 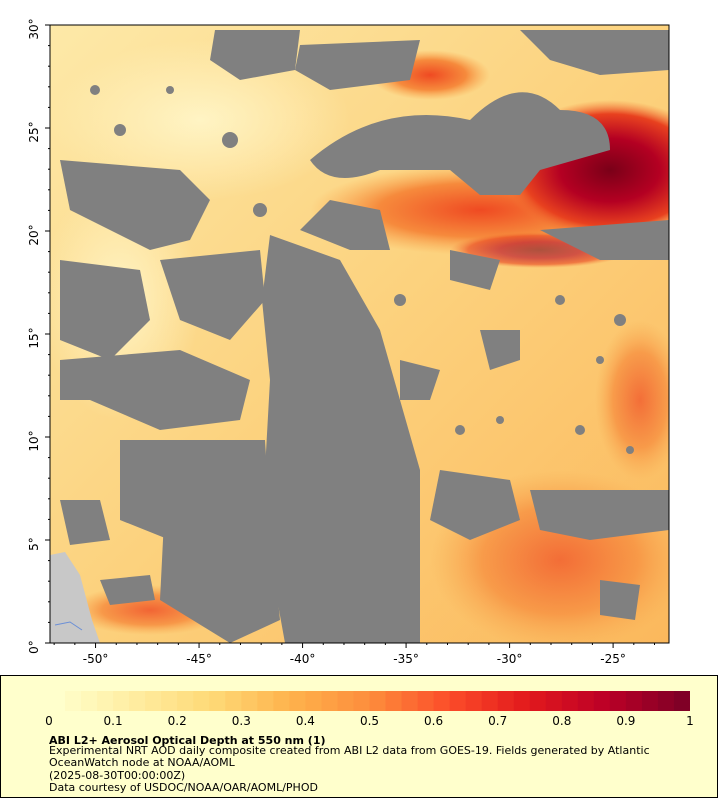 What do you see at coordinates (241, 721) in the screenshot?
I see `colorbar-tick-label: 0.3` at bounding box center [241, 721].